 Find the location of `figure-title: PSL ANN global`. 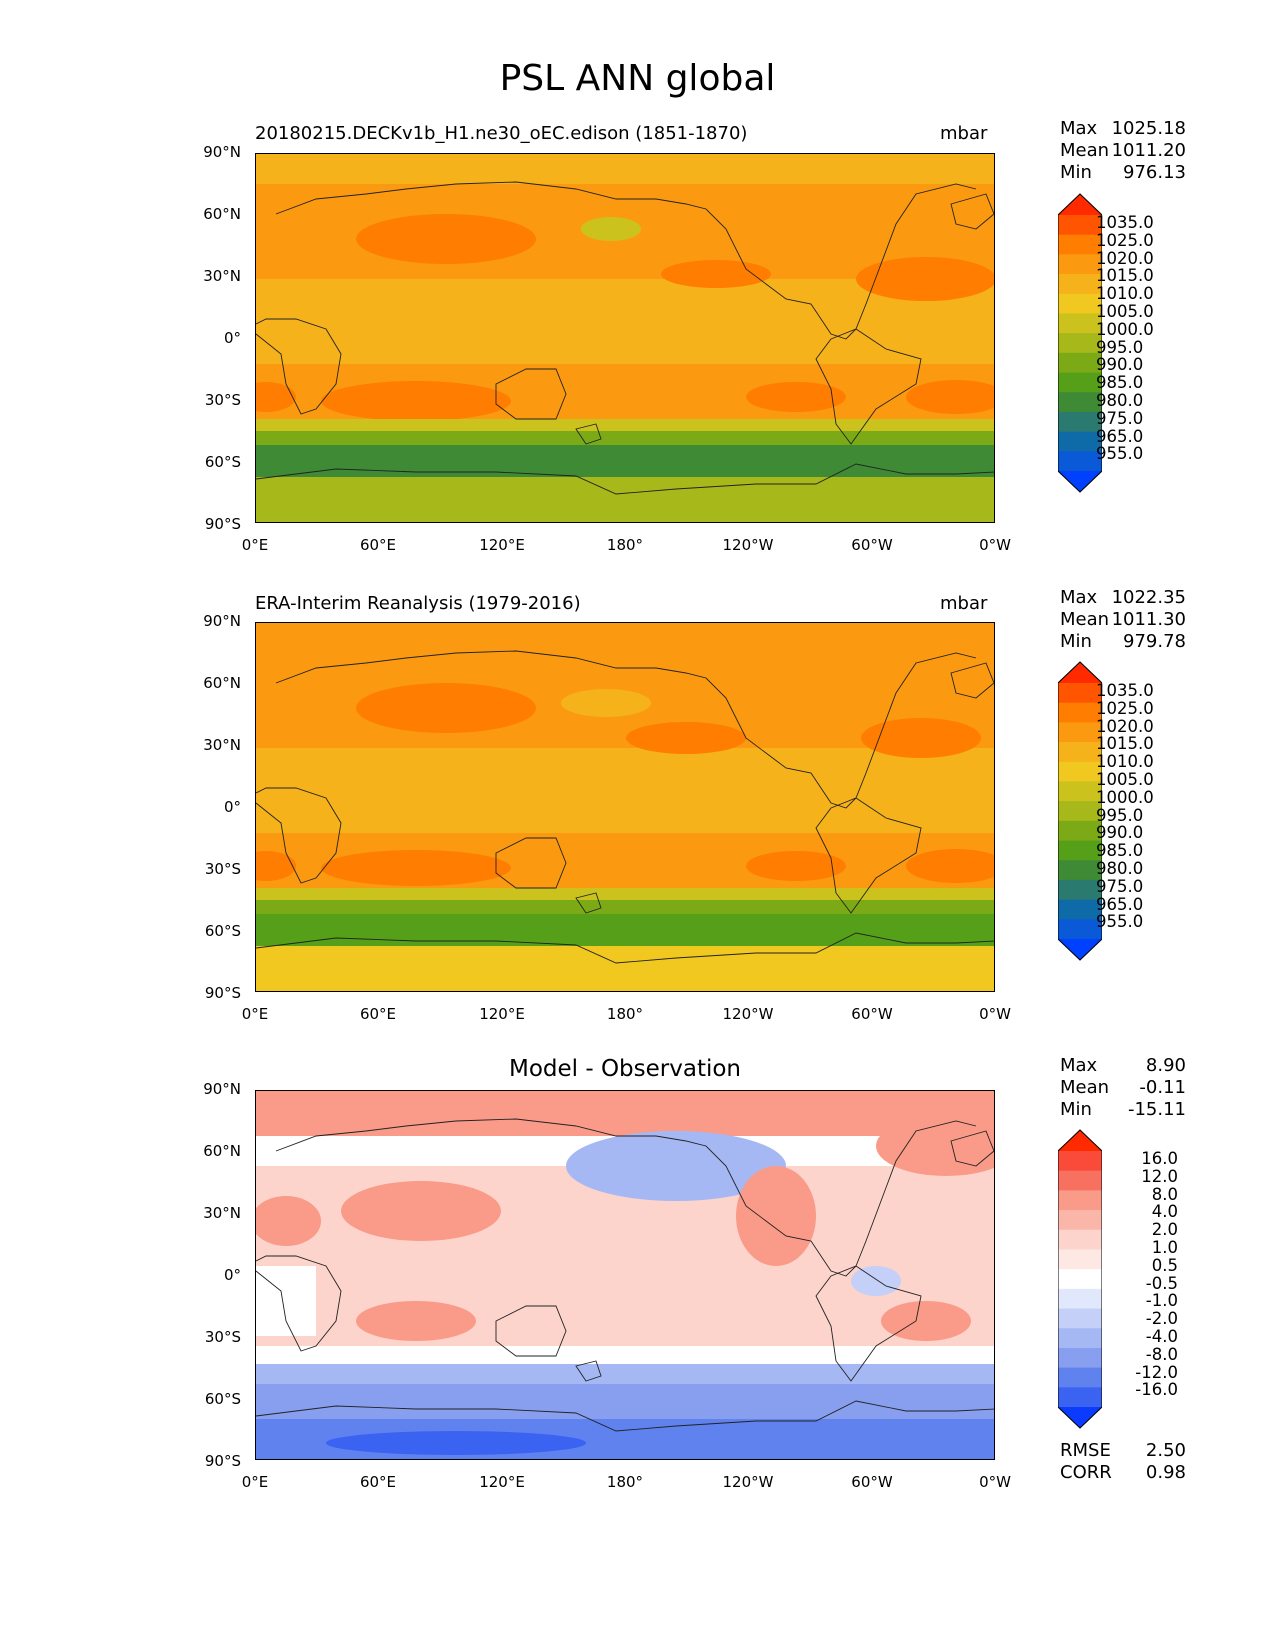

figure-title: PSL ANN global is located at coordinates (637, 78).